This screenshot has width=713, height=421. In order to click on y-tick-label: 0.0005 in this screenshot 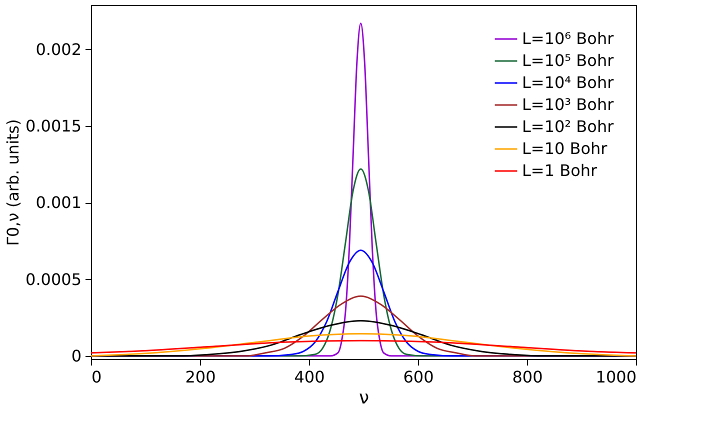, I will do `click(54, 279)`.